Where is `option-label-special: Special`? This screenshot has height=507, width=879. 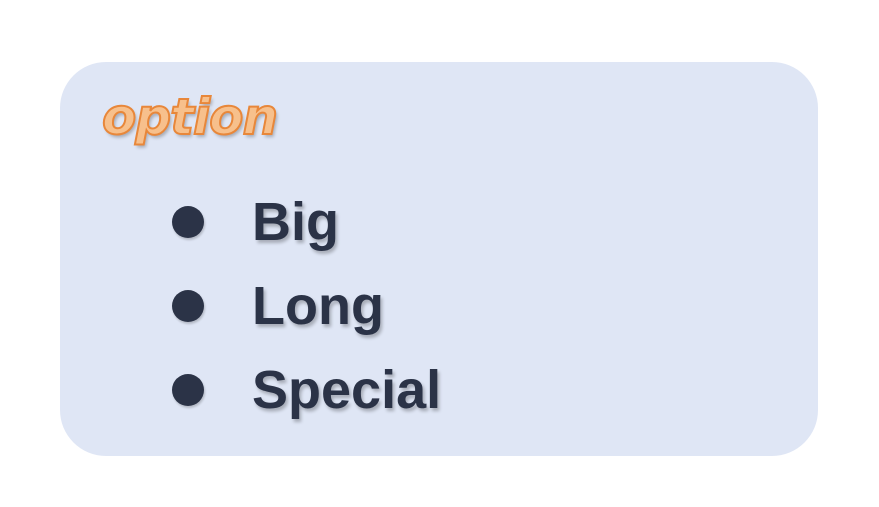 option-label-special: Special is located at coordinates (347, 390).